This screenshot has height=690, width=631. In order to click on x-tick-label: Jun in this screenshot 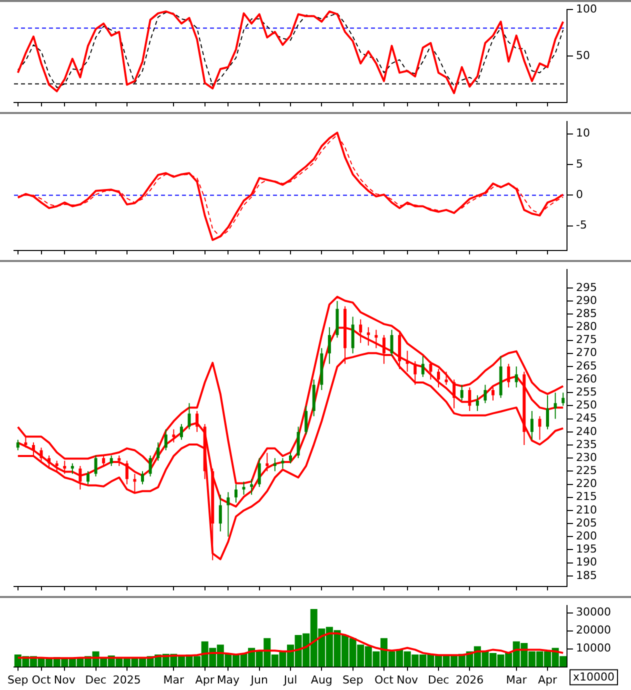, I will do `click(259, 679)`.